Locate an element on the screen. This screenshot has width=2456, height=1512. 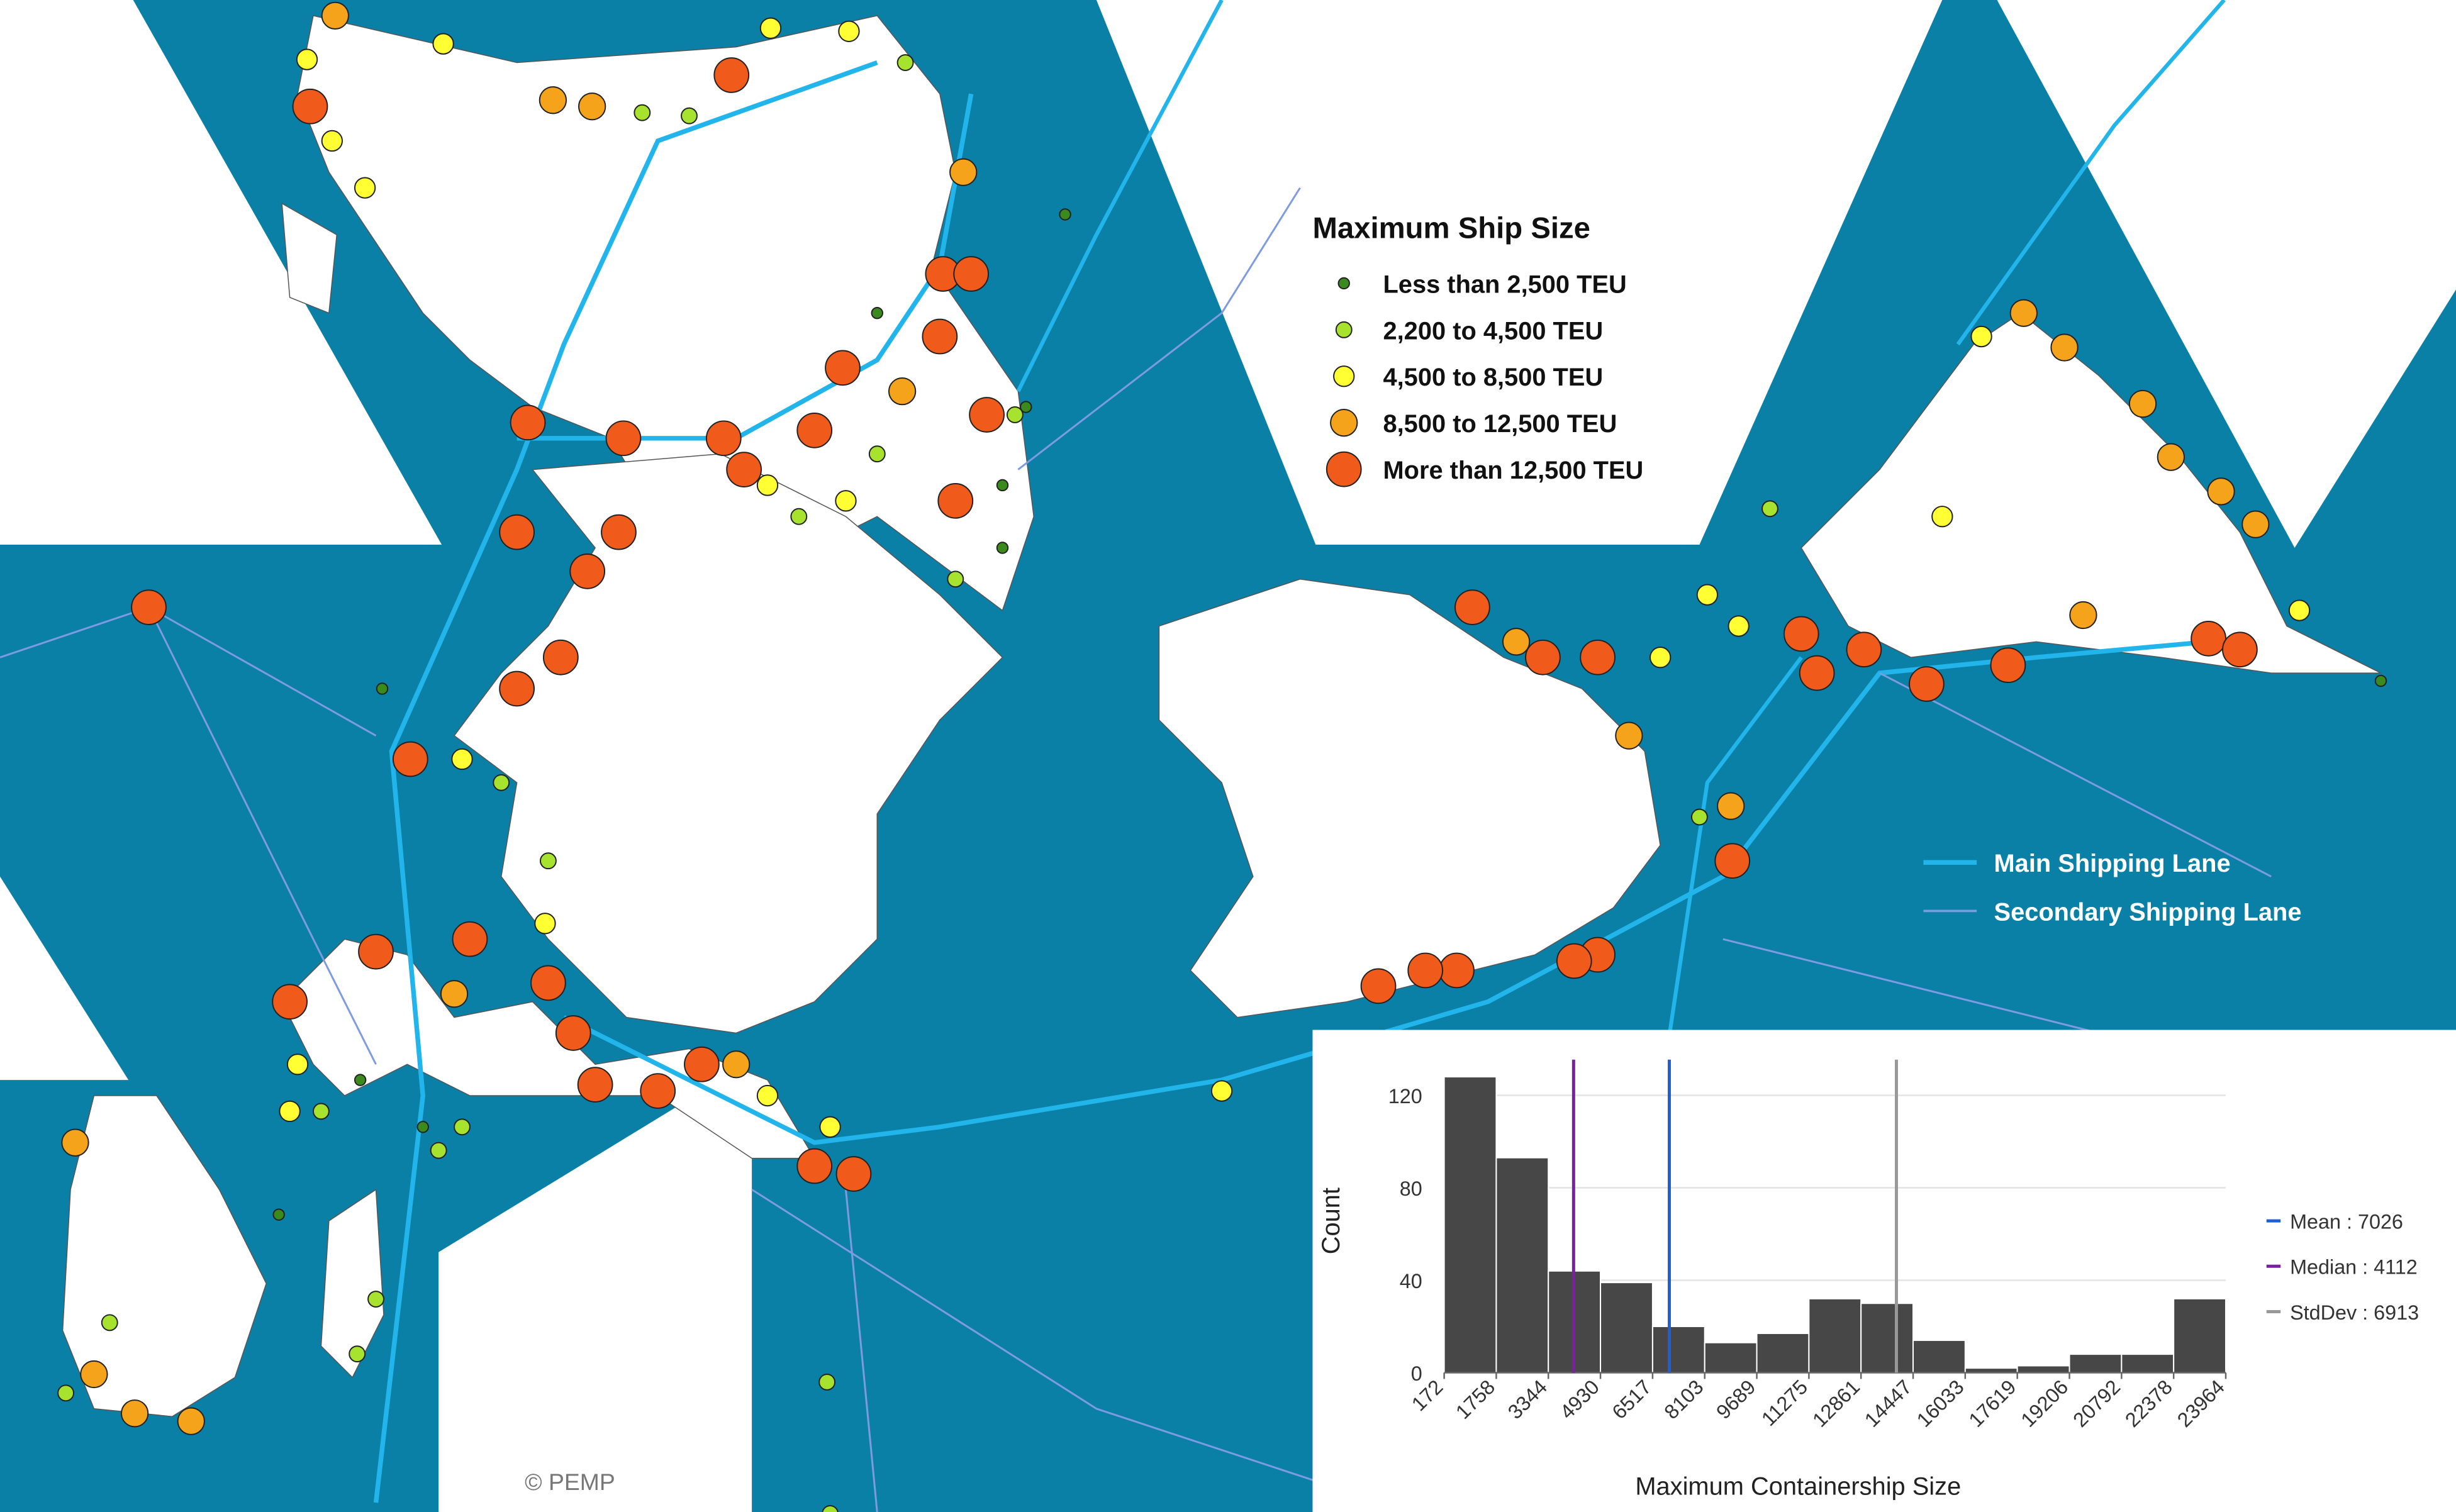
stat-legend-label: StdDev : 6913 is located at coordinates (2354, 1312).